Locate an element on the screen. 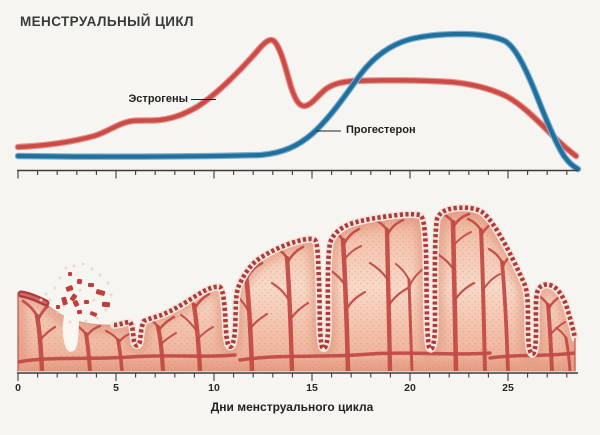 Image resolution: width=600 pixels, height=435 pixels. x-axis-title: Дни менструального цикла is located at coordinates (292, 407).